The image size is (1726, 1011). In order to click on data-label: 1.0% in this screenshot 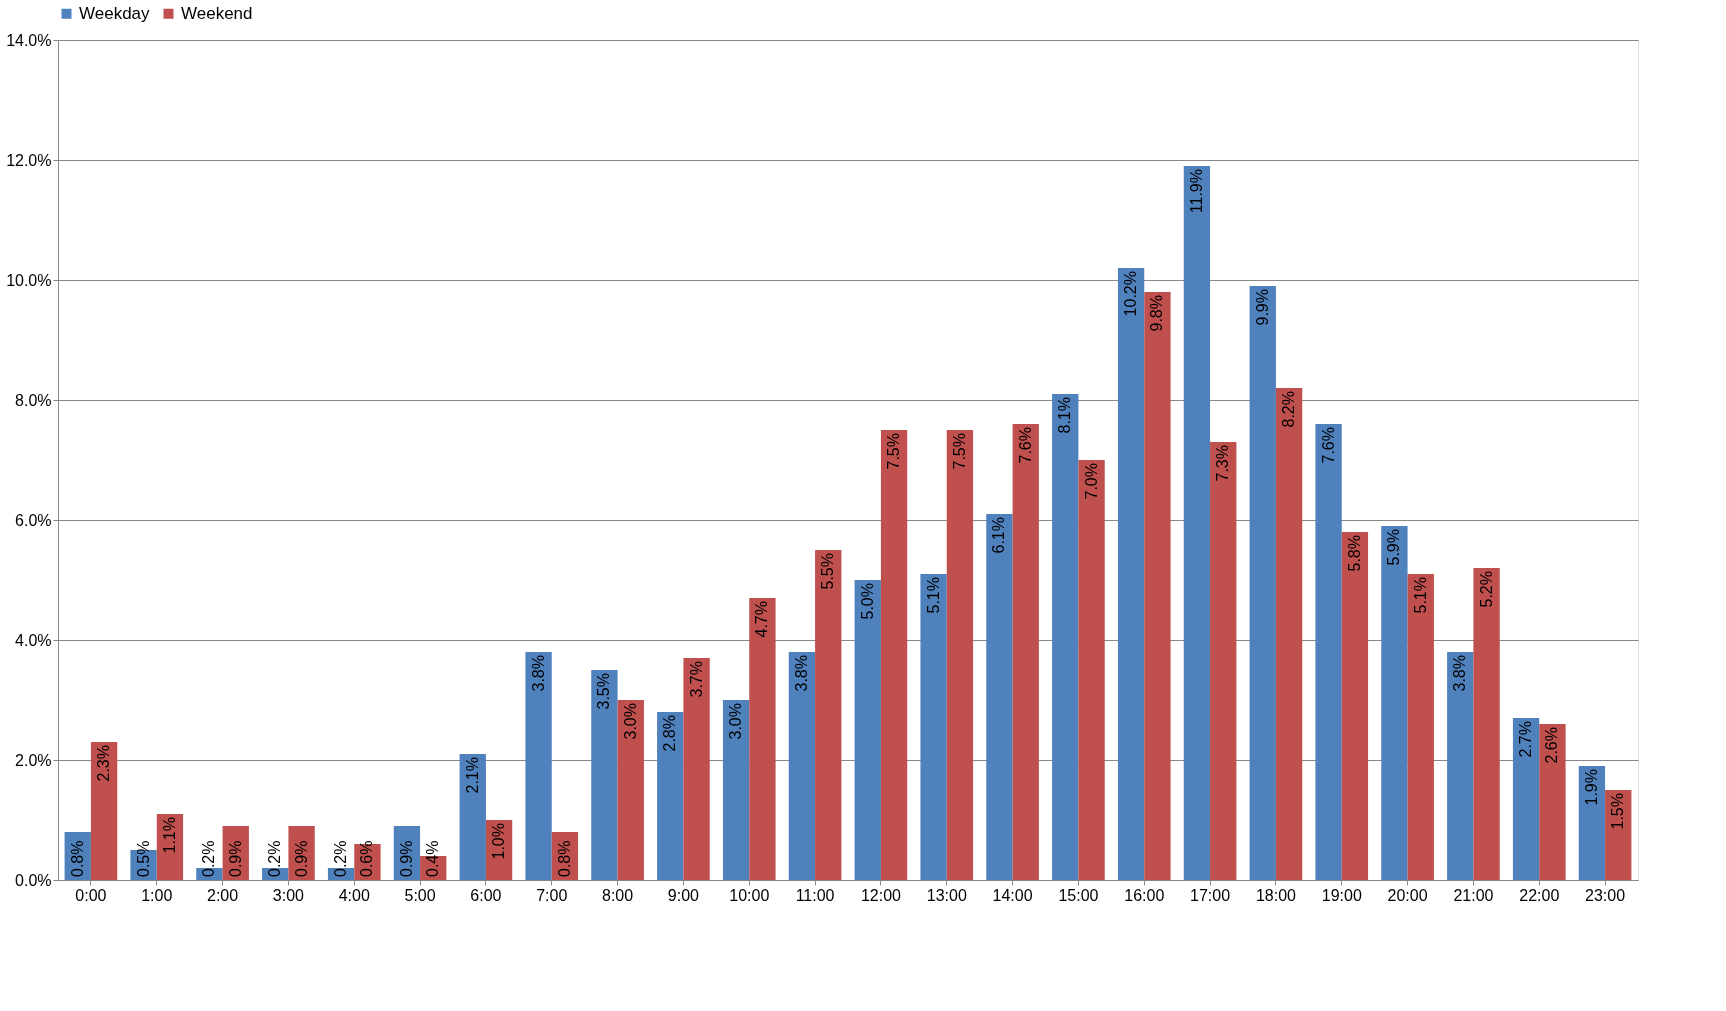, I will do `click(499, 841)`.